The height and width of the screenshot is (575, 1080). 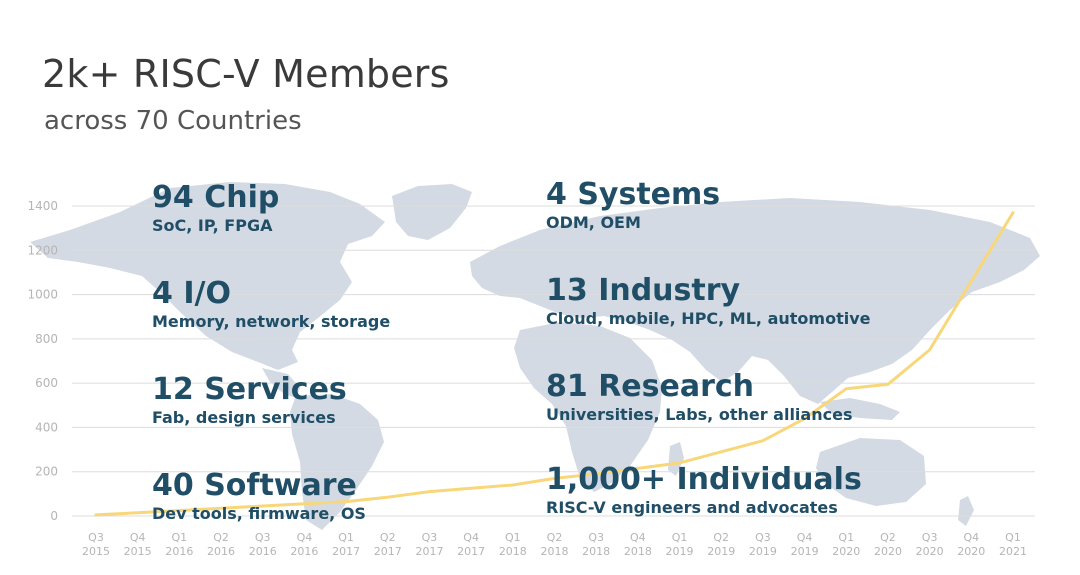 I want to click on y-tick-label: 1400, so click(x=42, y=206).